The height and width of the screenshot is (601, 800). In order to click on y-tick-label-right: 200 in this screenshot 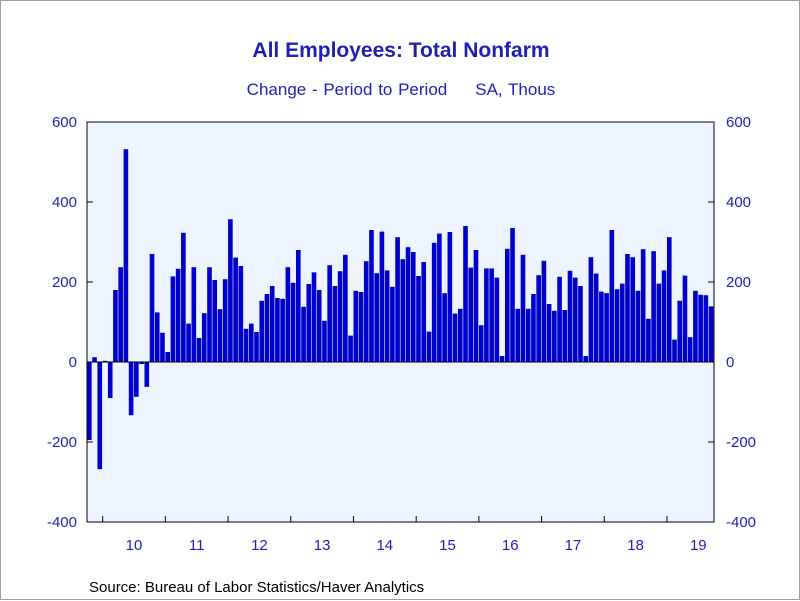, I will do `click(738, 282)`.